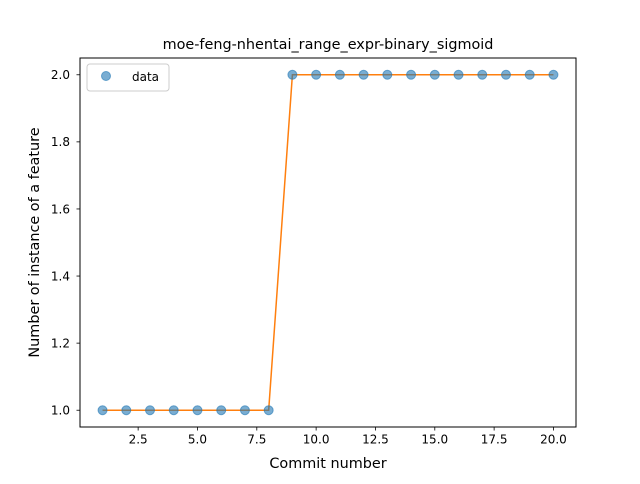 This screenshot has height=484, width=640. I want to click on y-axis-label: Number of instance of a feature, so click(35, 242).